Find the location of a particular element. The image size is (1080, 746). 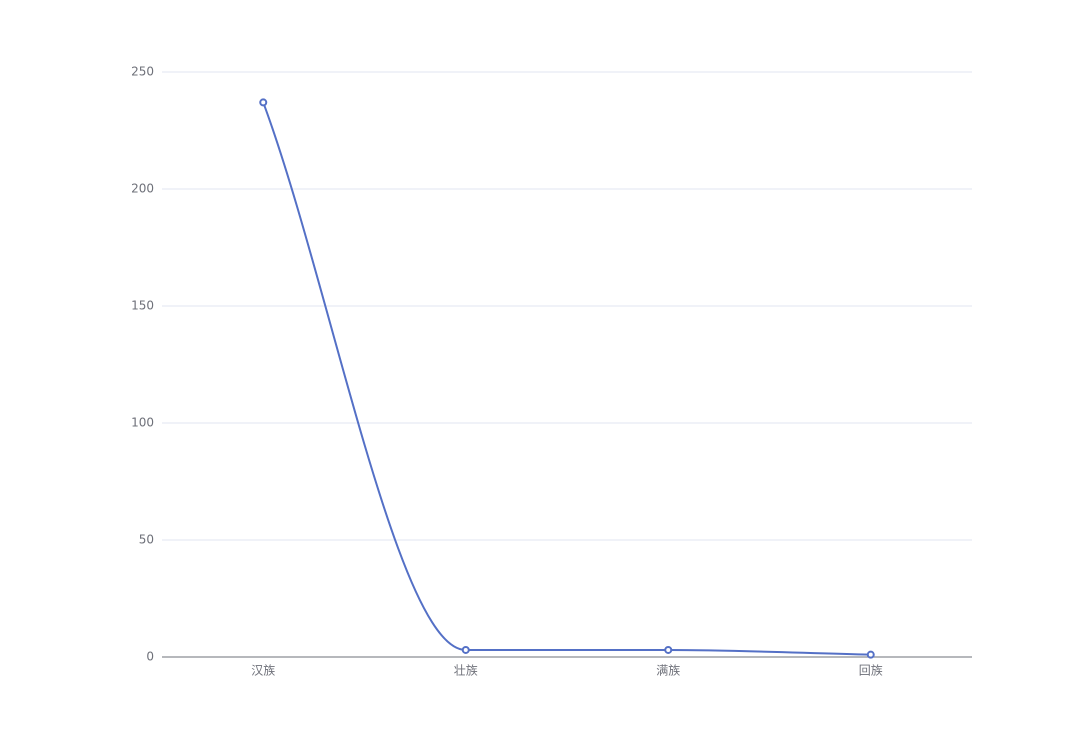

y-tick-label: 250 is located at coordinates (142, 72).